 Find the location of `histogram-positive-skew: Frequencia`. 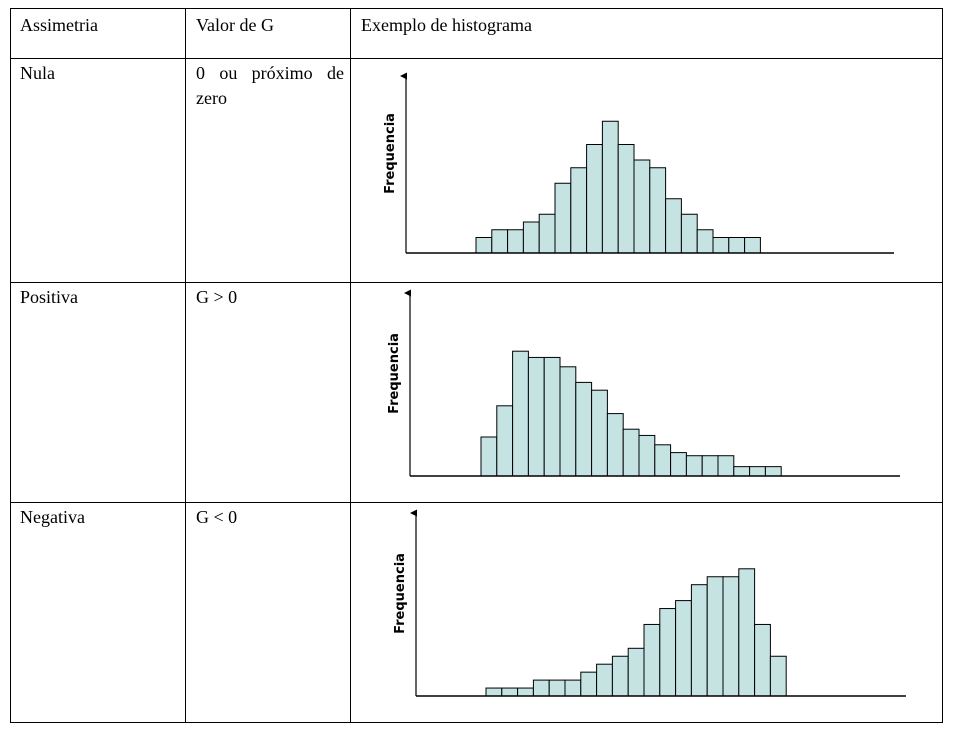

histogram-positive-skew: Frequencia is located at coordinates (643, 383).